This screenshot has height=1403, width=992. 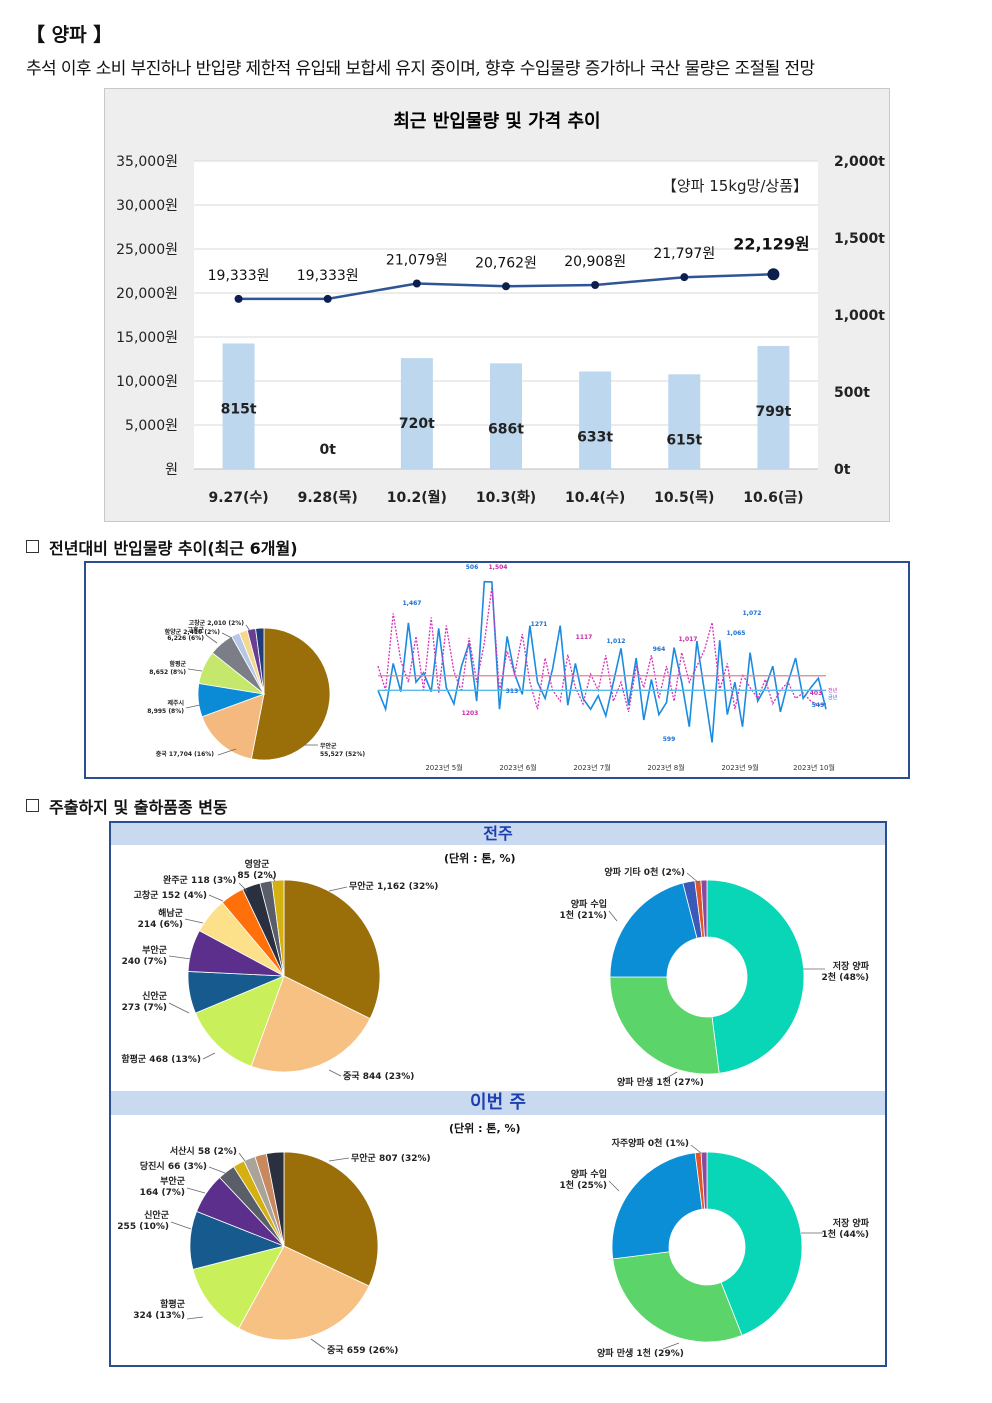 What do you see at coordinates (688, 639) in the screenshot?
I see `data-annotation: 1,017` at bounding box center [688, 639].